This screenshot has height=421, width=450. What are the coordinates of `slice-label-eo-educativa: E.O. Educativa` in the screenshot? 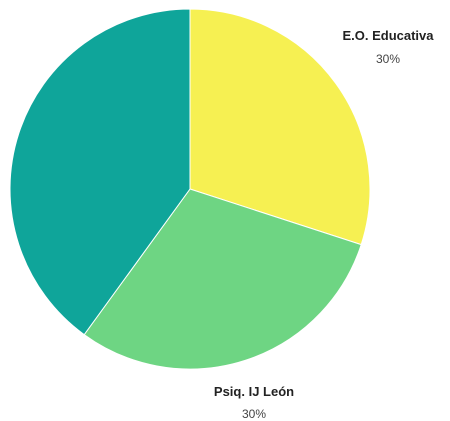 It's located at (388, 35).